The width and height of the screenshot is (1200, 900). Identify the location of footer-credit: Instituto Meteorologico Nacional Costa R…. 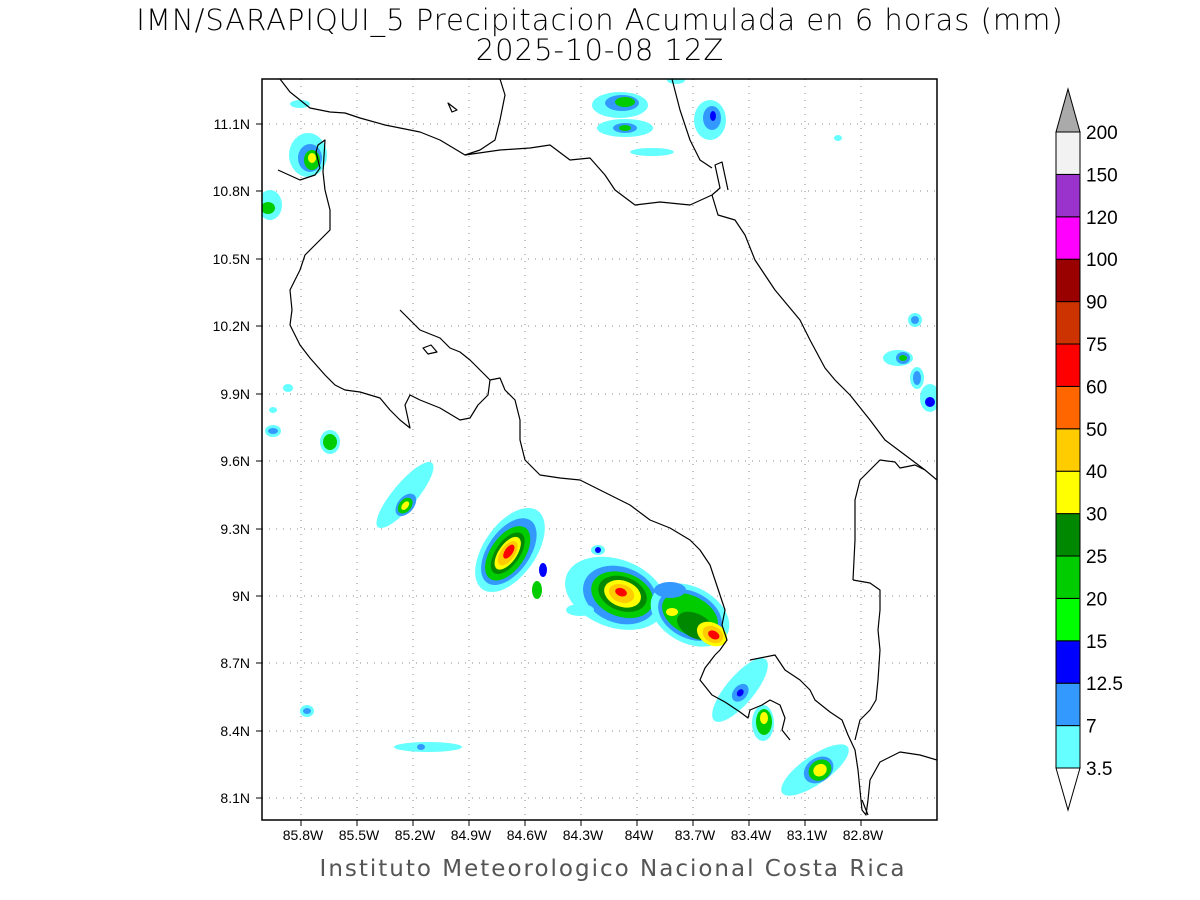
(613, 869).